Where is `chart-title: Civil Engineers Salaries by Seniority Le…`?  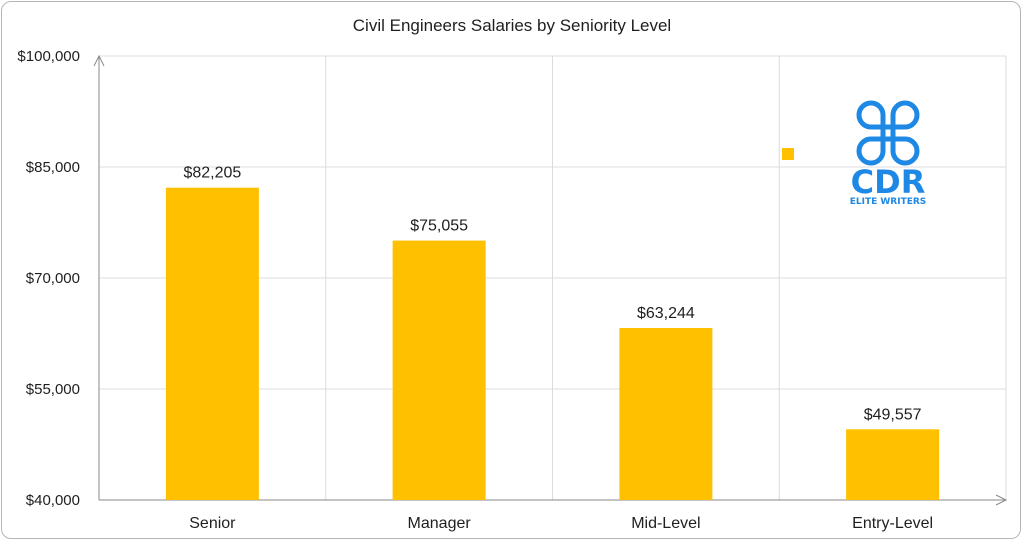
chart-title: Civil Engineers Salaries by Seniority Le… is located at coordinates (512, 25).